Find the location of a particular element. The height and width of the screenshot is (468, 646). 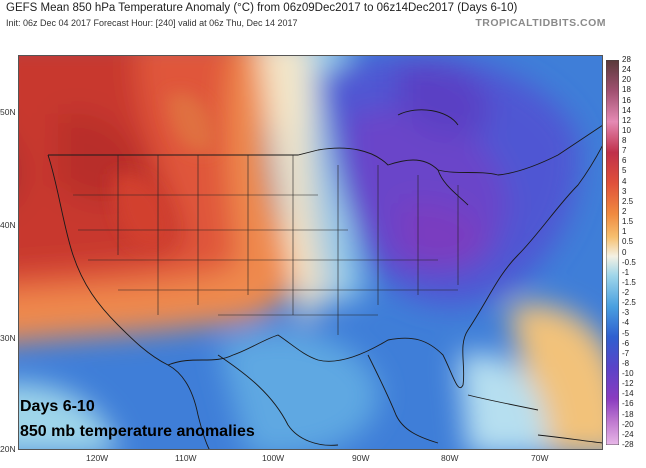

colorbar-label: 1 is located at coordinates (624, 232).